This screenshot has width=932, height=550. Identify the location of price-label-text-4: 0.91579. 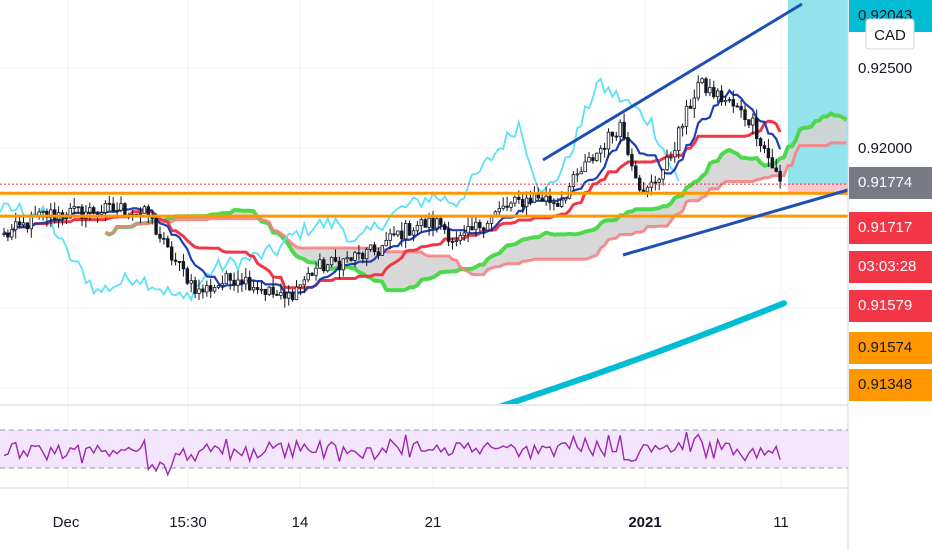
(885, 305).